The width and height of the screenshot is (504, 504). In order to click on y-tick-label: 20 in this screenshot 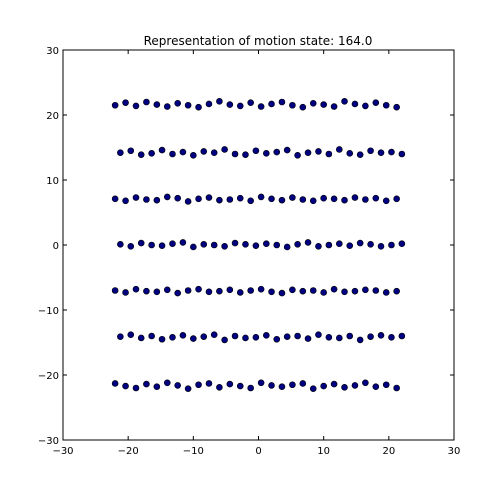, I will do `click(52, 116)`.